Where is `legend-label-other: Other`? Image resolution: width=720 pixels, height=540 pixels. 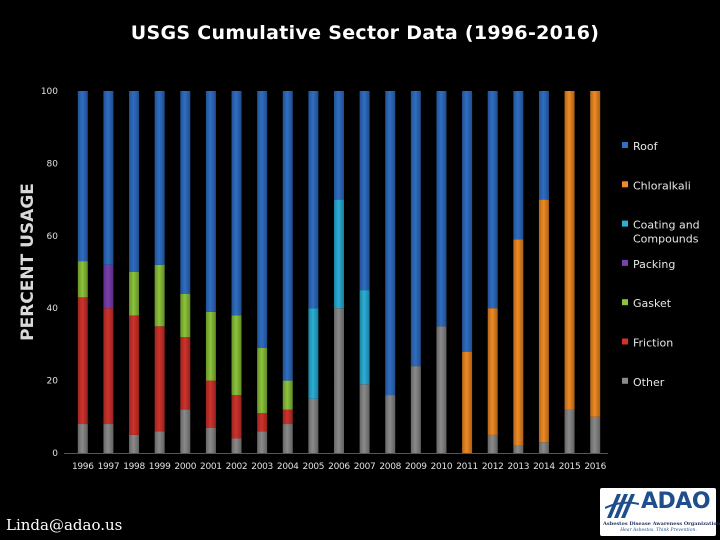
legend-label-other: Other is located at coordinates (649, 382).